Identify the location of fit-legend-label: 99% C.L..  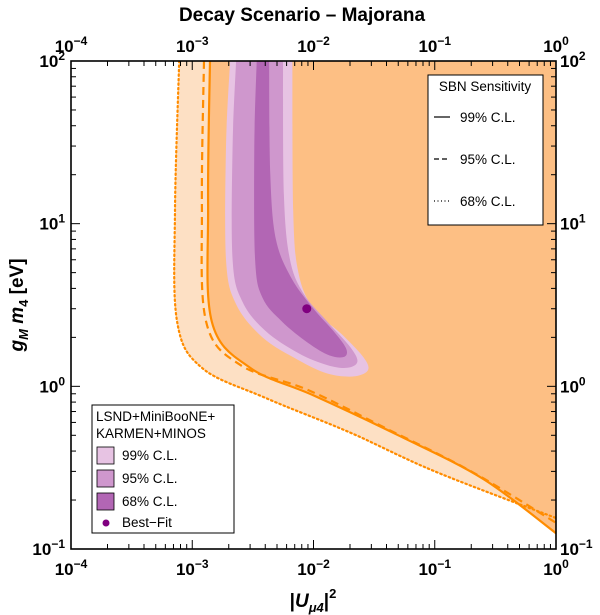
(150, 455).